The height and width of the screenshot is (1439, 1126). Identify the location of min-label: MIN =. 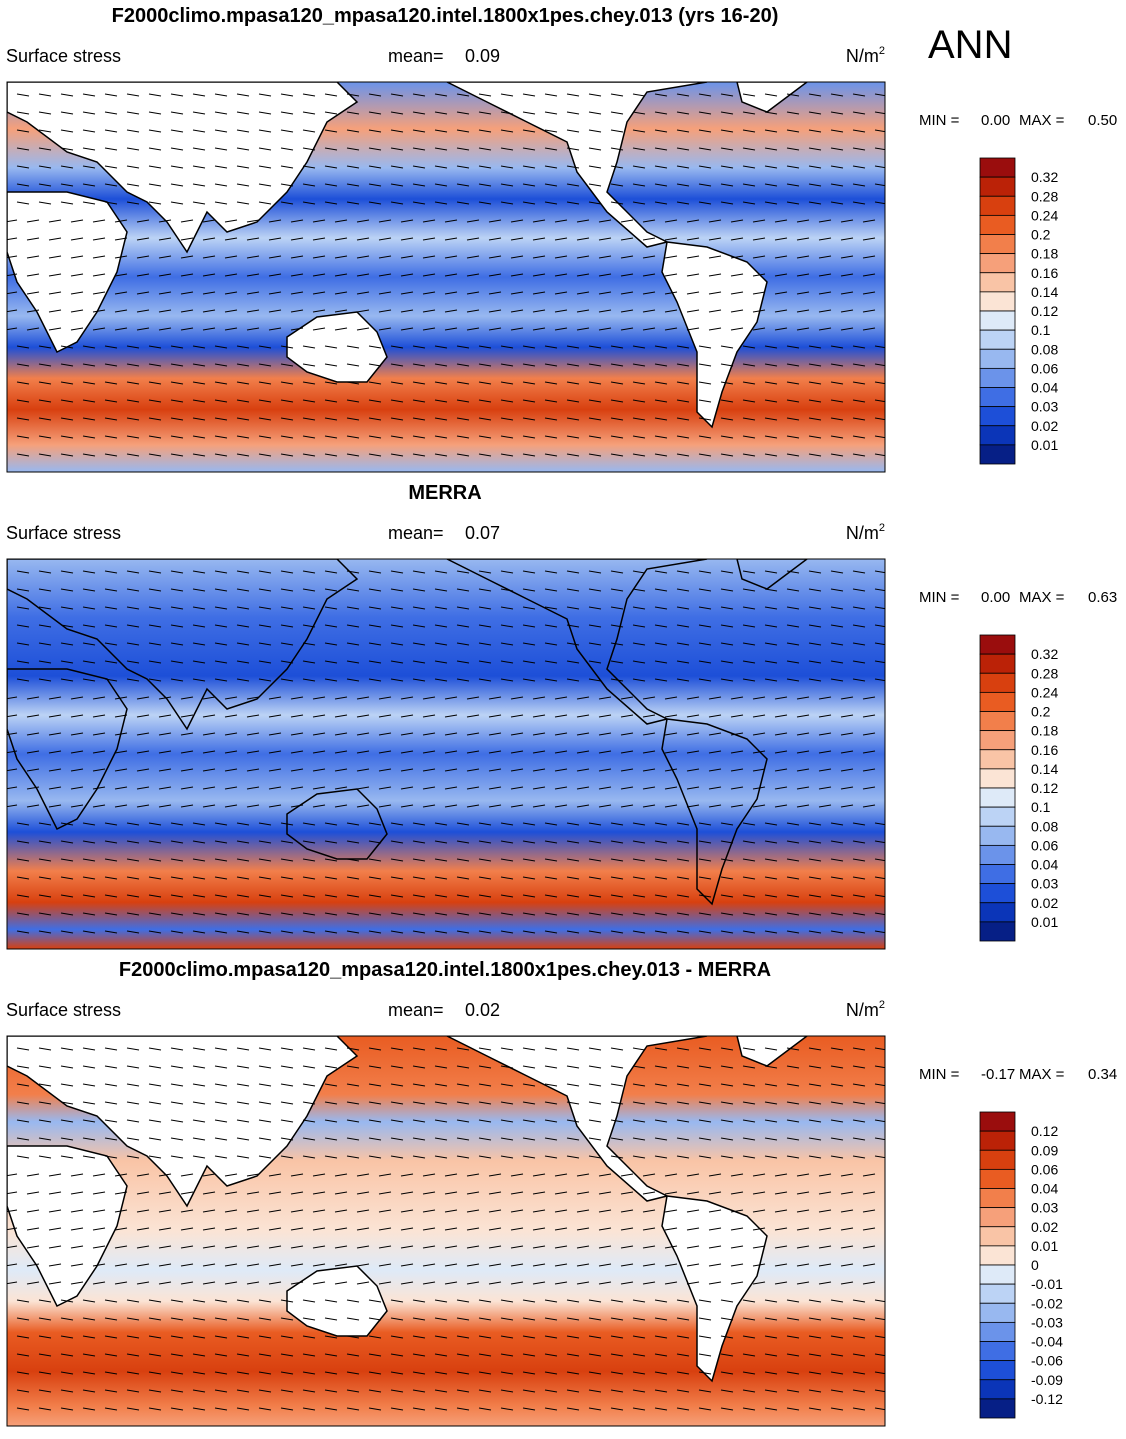
(939, 120).